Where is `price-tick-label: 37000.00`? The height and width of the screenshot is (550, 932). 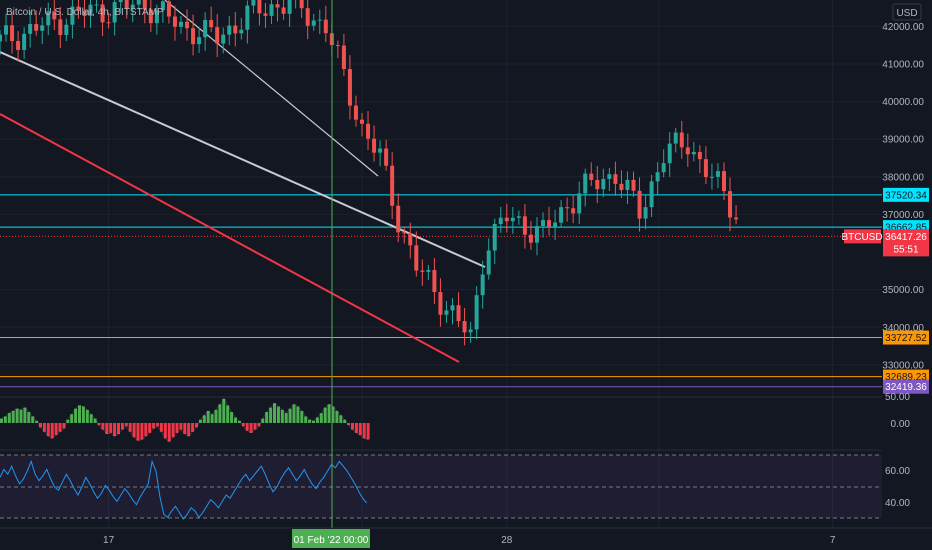 price-tick-label: 37000.00 is located at coordinates (903, 215).